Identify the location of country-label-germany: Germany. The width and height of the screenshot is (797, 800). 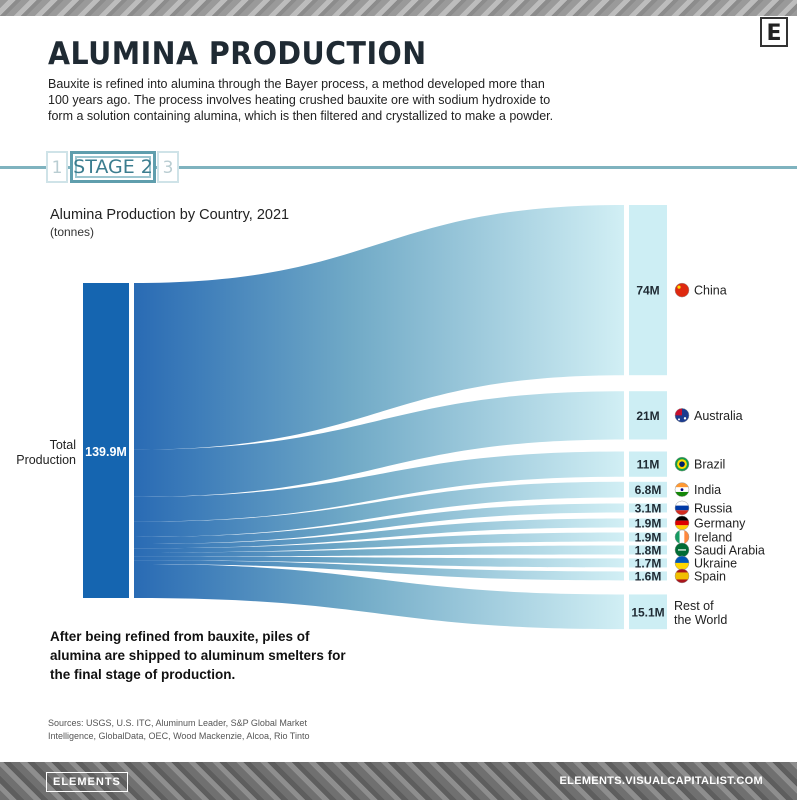
(720, 523).